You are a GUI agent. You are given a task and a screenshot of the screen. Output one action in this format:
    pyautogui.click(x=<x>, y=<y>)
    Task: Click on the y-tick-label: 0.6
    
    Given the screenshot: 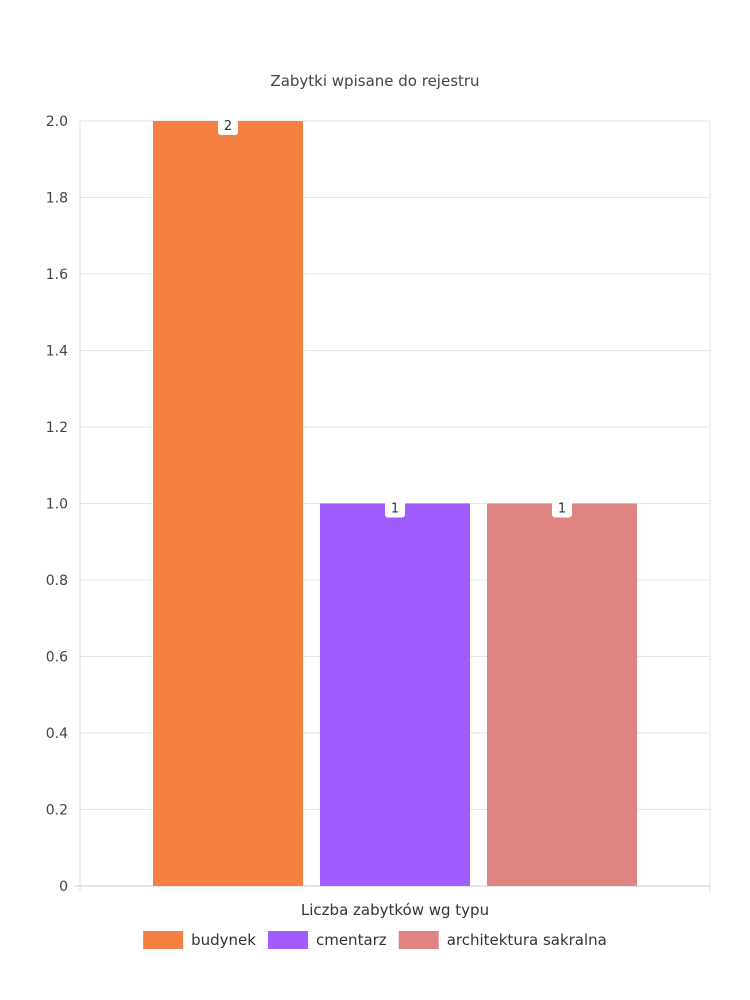 What is the action you would take?
    pyautogui.click(x=57, y=658)
    